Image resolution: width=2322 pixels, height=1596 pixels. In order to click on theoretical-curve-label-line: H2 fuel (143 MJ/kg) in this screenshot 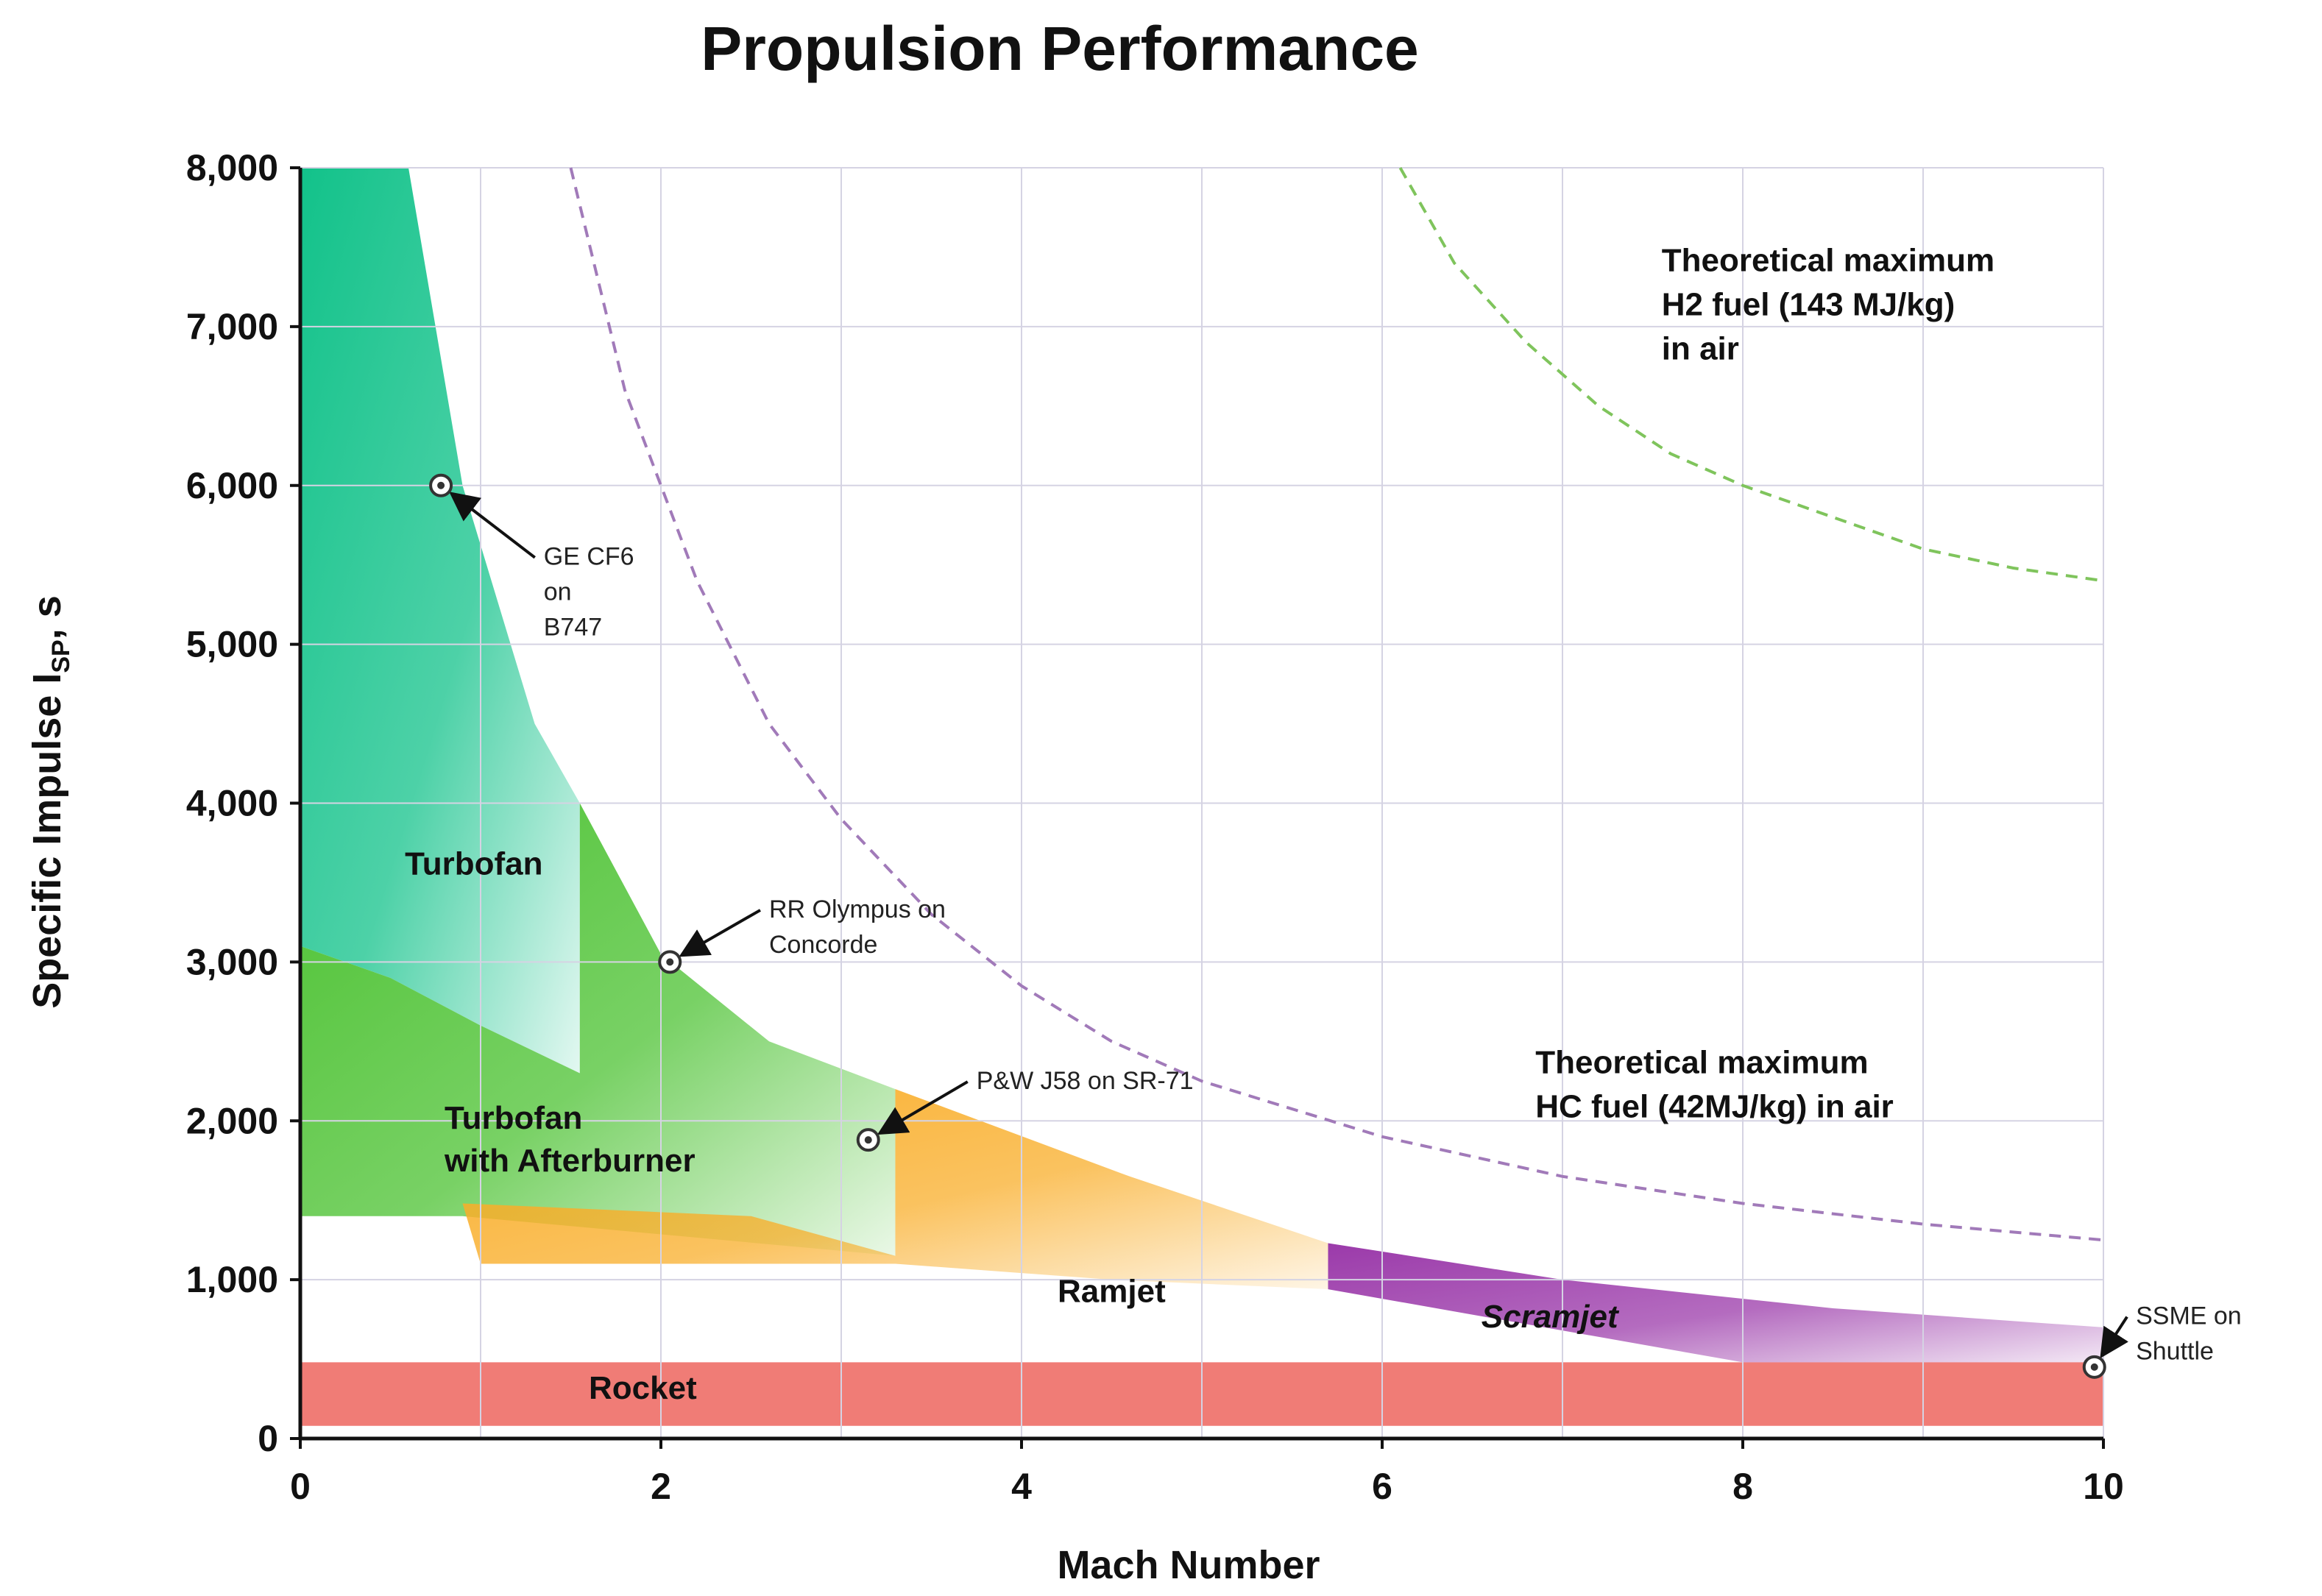, I will do `click(1808, 304)`.